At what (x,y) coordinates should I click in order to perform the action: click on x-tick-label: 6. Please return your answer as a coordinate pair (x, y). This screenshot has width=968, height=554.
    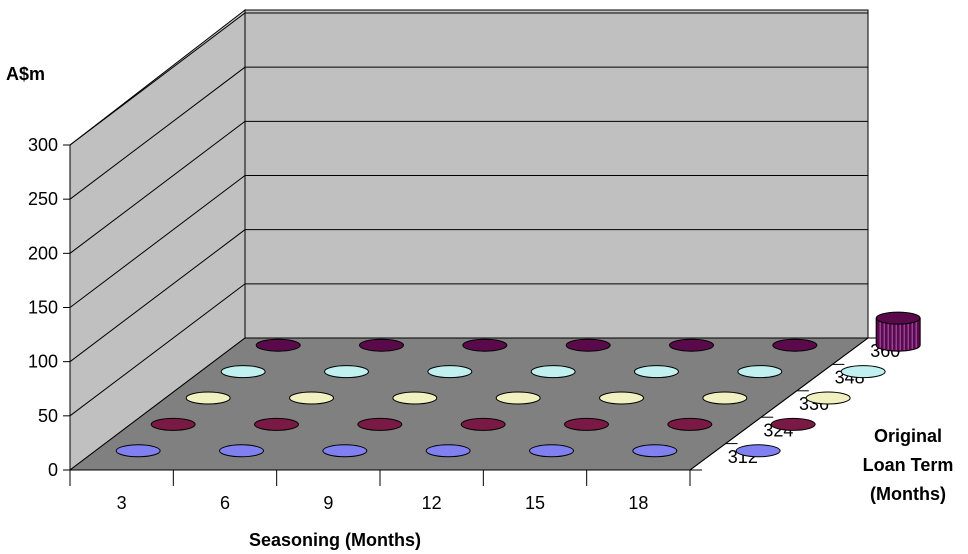
    Looking at the image, I should click on (225, 503).